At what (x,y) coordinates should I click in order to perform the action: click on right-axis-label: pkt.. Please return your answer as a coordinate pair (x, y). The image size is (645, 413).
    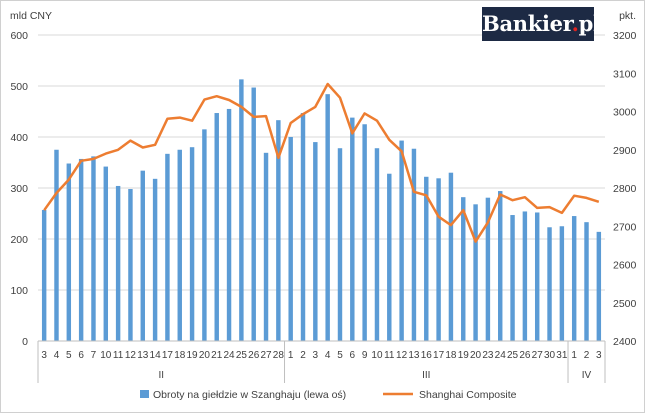
    Looking at the image, I should click on (627, 16).